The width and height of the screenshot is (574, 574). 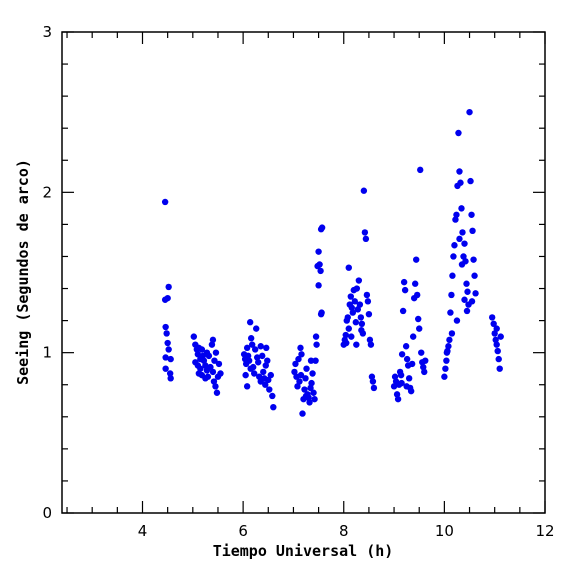 I want to click on y-tick-label: 1, so click(x=47, y=353).